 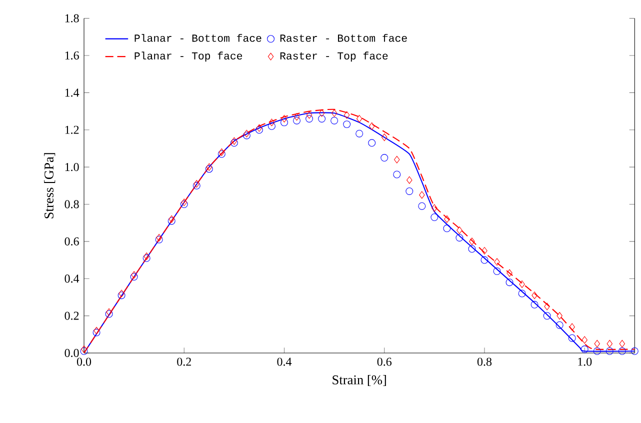 I want to click on y-tick-label: 0.2, so click(x=71, y=316).